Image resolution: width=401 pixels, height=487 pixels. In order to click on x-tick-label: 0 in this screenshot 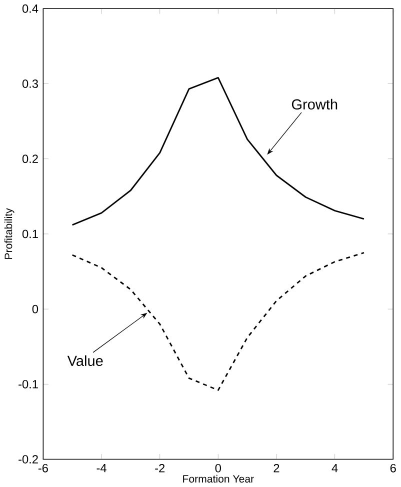, I will do `click(218, 468)`.